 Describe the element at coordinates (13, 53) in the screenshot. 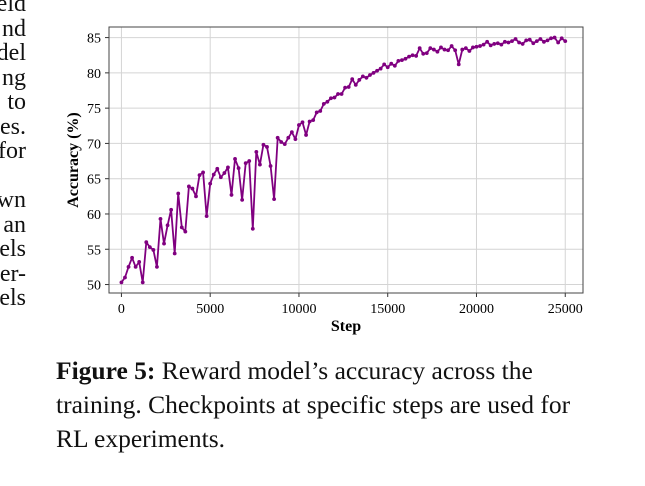

I see `left-column-line: del` at that location.